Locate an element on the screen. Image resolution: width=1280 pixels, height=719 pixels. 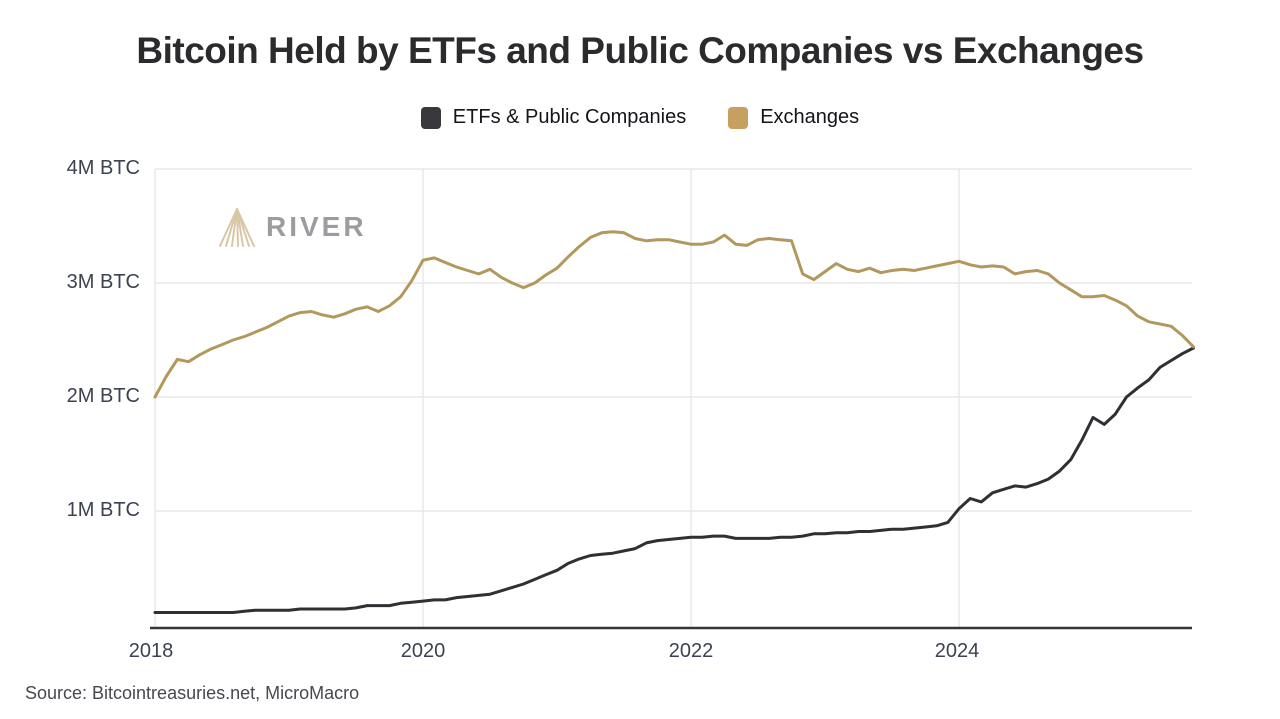
legend-item-exchanges: Exchanges is located at coordinates (793, 117).